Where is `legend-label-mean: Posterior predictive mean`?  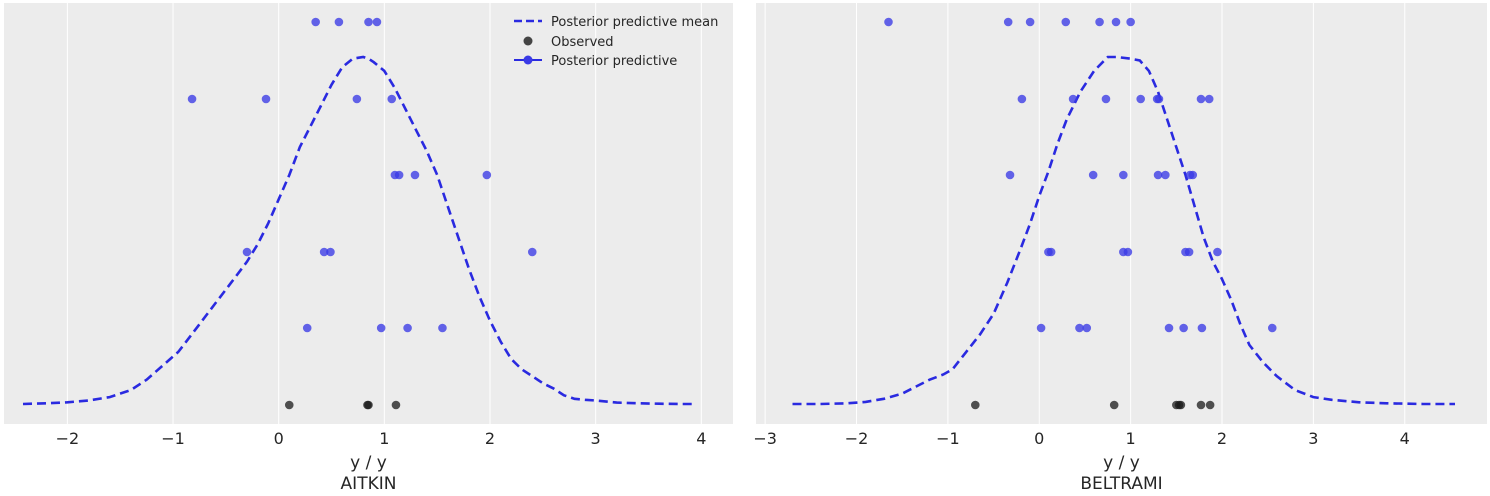 legend-label-mean: Posterior predictive mean is located at coordinates (634, 22).